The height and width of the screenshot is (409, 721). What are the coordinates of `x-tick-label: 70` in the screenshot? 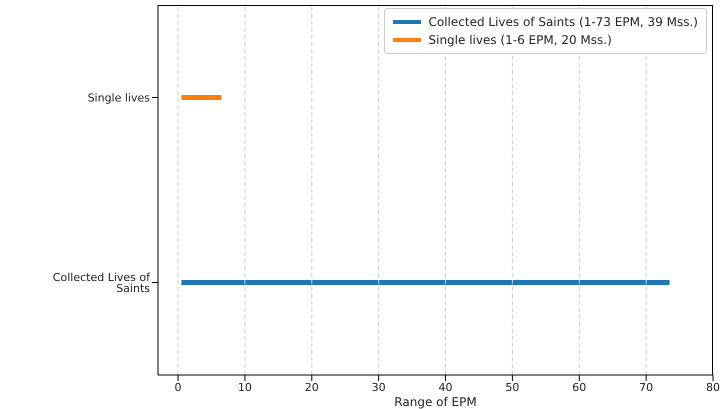 It's located at (646, 387).